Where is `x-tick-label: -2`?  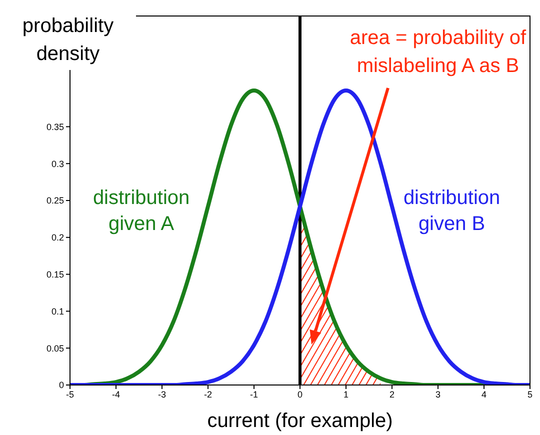
x-tick-label: -2 is located at coordinates (208, 394).